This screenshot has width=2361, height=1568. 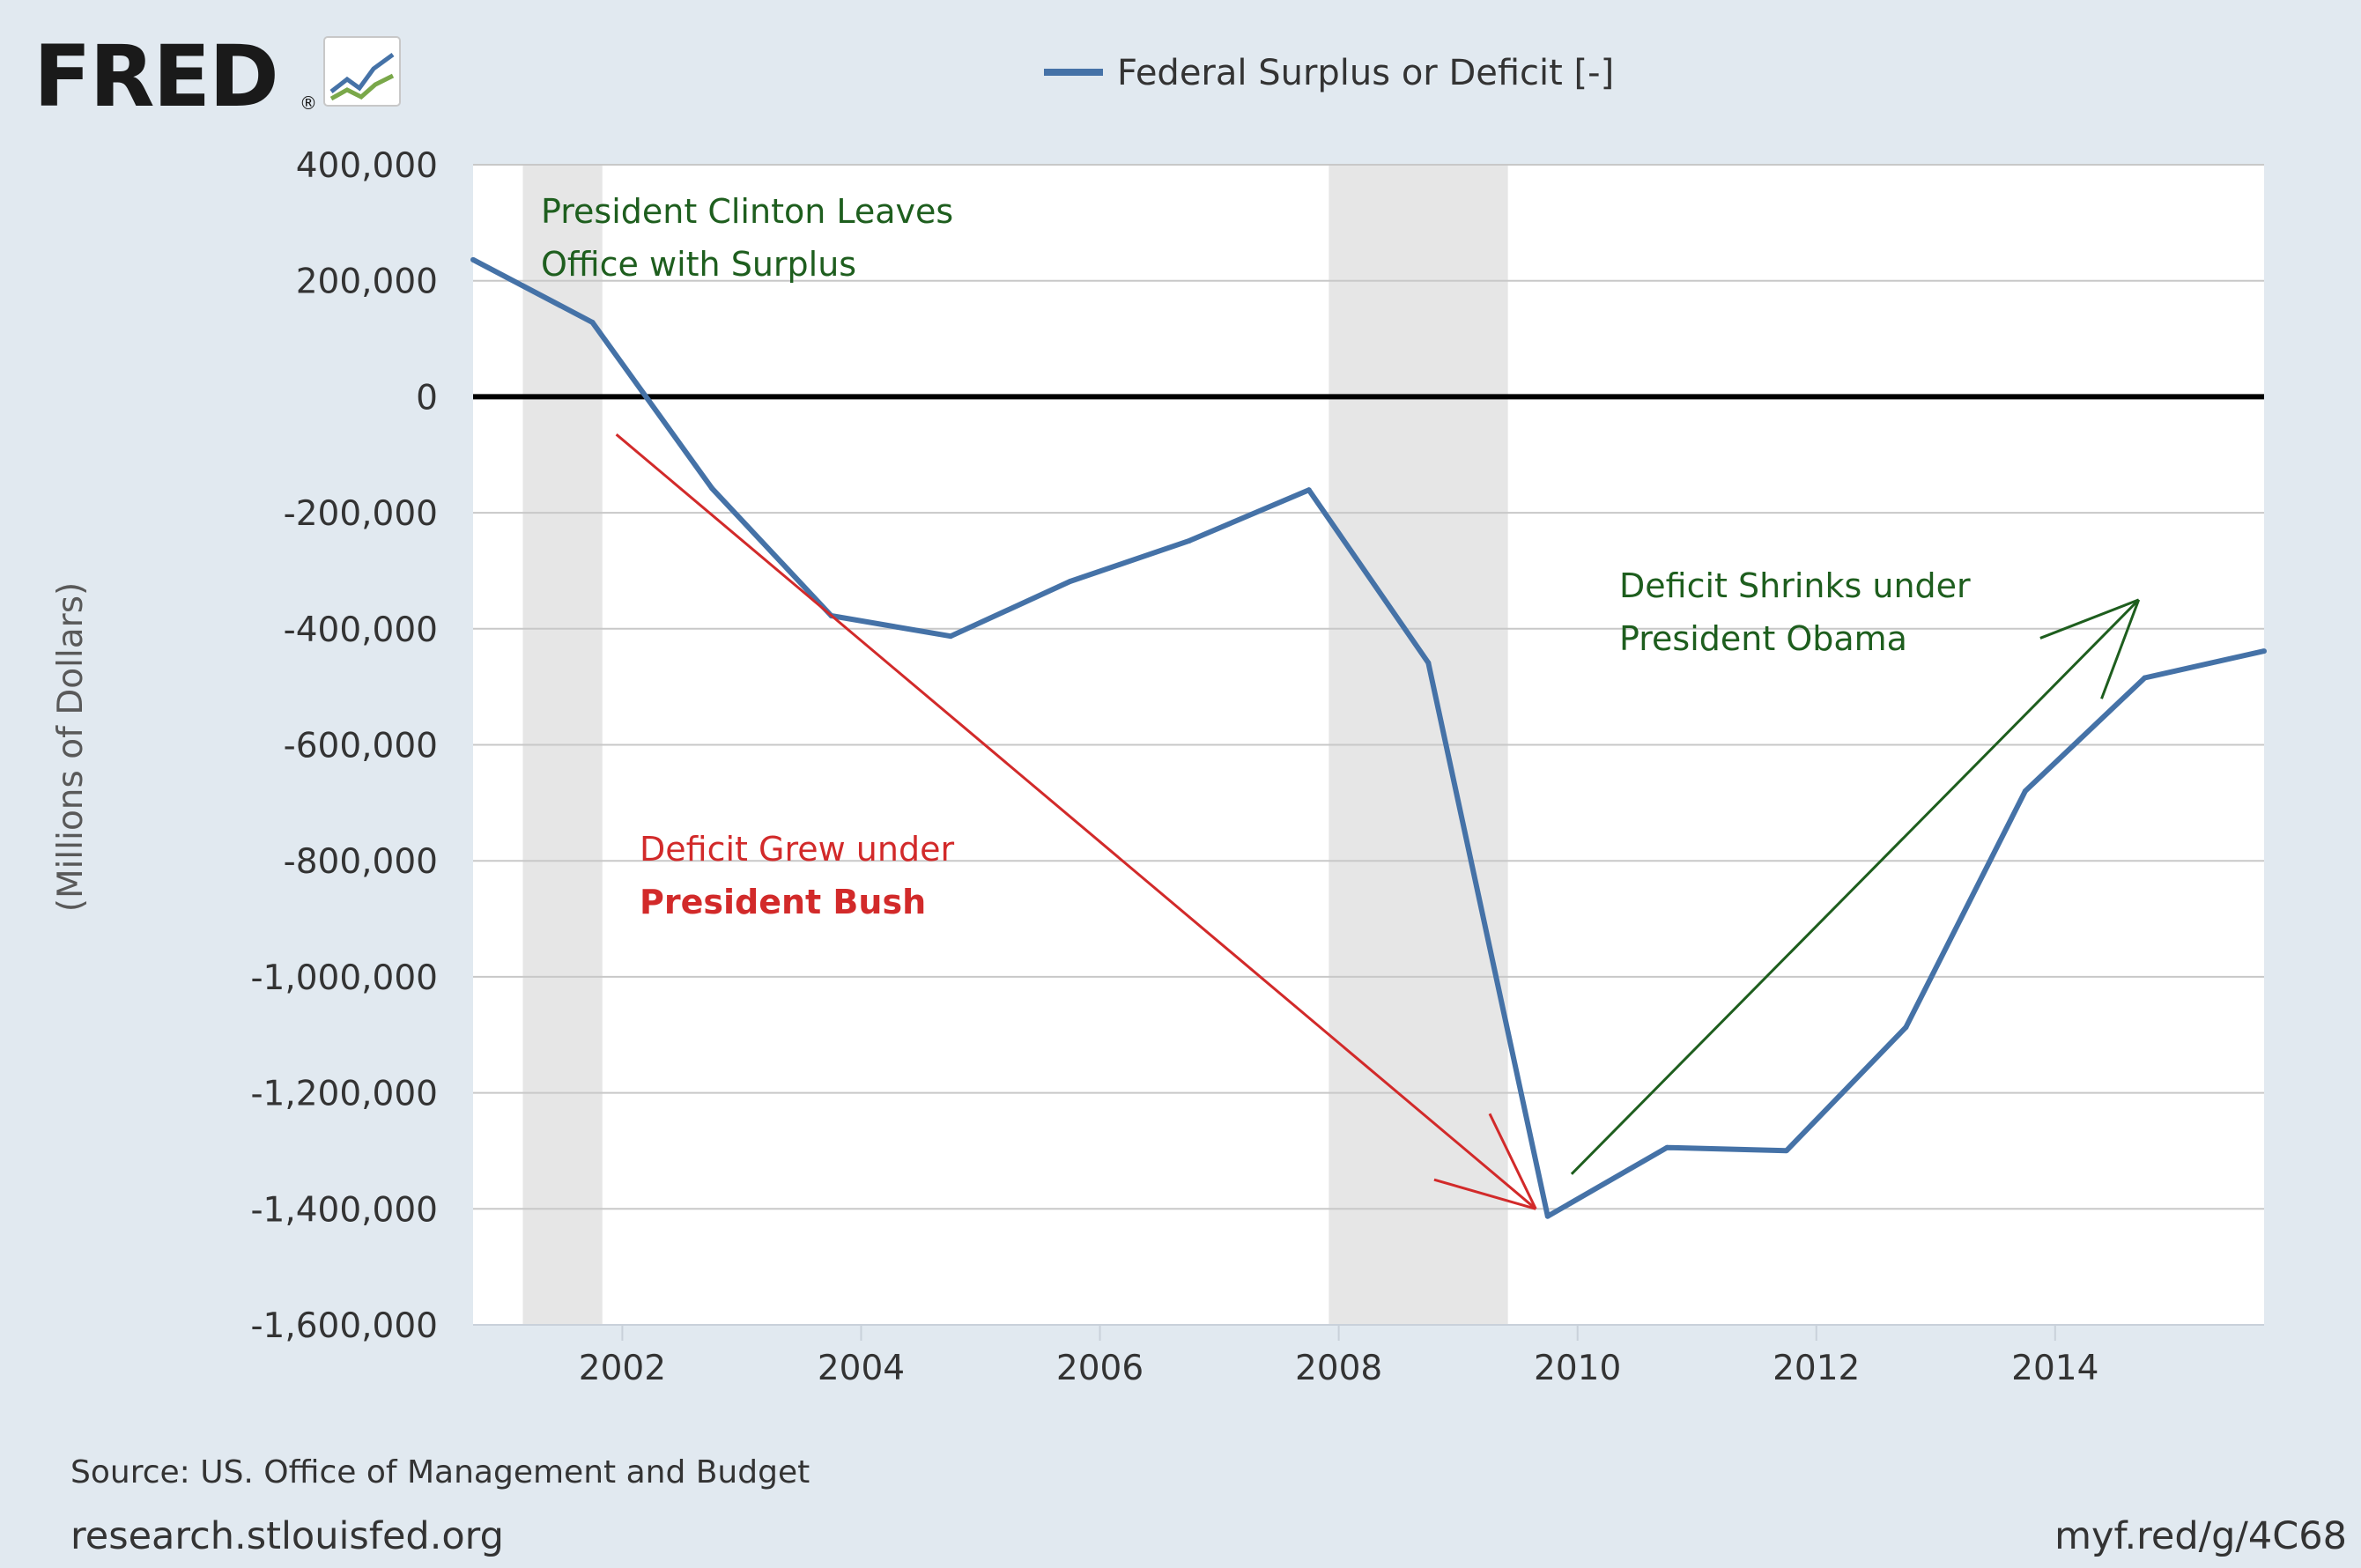 What do you see at coordinates (1365, 73) in the screenshot?
I see `legend-label: Federal Surplus or Deficit [-]` at bounding box center [1365, 73].